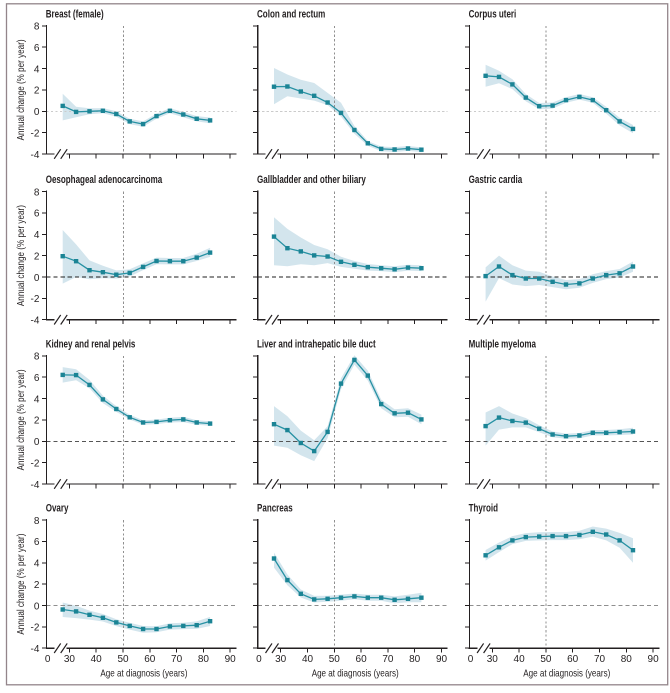 The height and width of the screenshot is (693, 670). Describe the element at coordinates (291, 14) in the screenshot. I see `svg-text: Colon and rectum` at that location.